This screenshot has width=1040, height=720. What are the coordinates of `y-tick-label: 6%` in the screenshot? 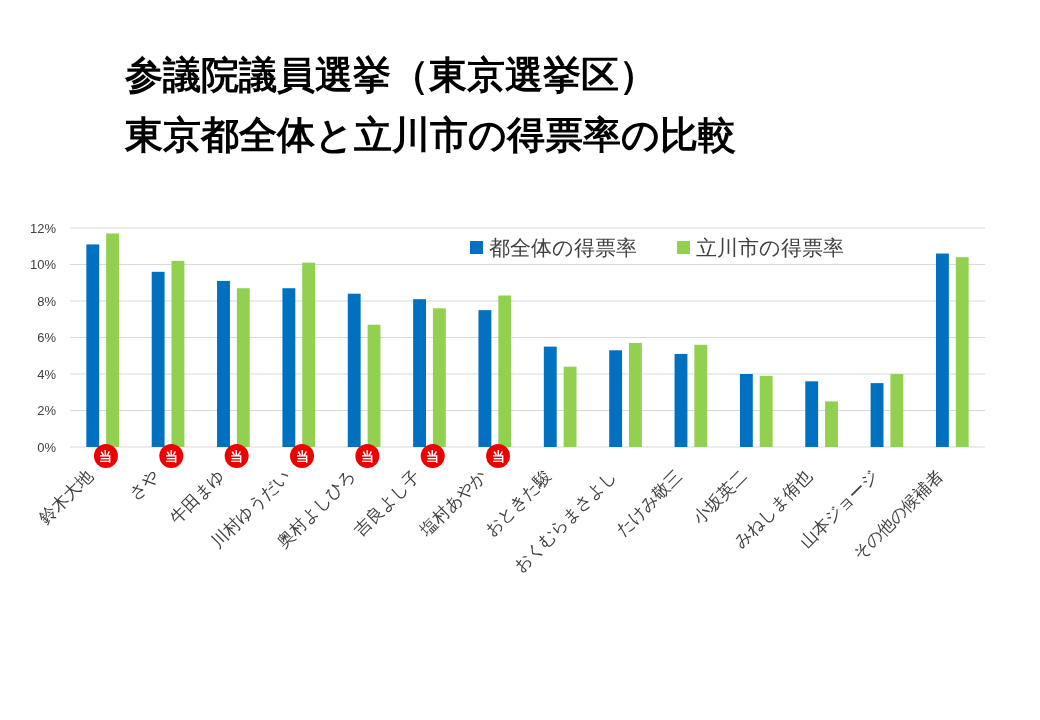 It's located at (47, 338).